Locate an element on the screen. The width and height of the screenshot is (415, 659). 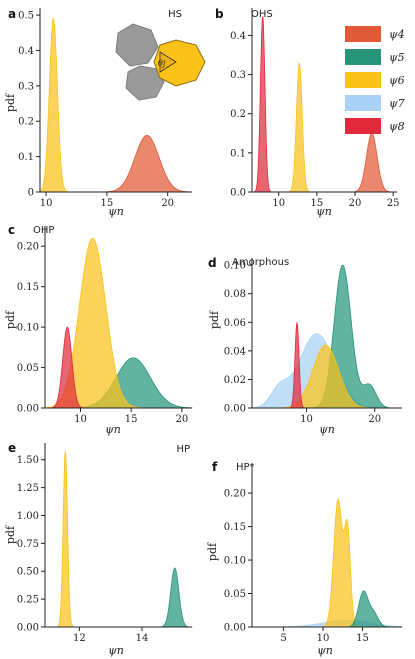
panel-letter-a: a is located at coordinates (12, 14).